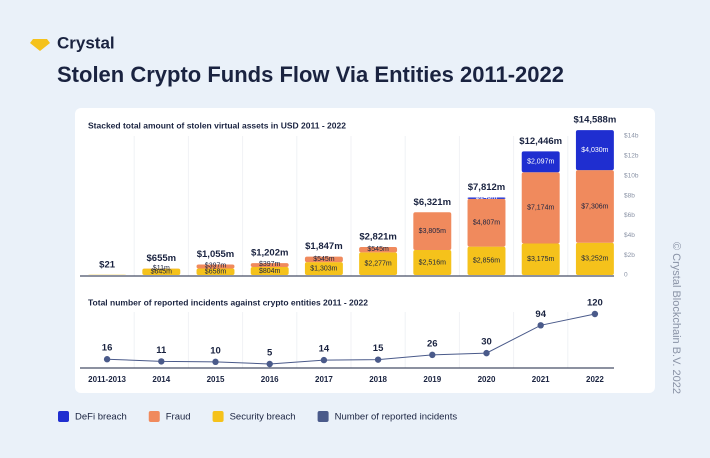  I want to click on value-label: $804m, so click(270, 271).